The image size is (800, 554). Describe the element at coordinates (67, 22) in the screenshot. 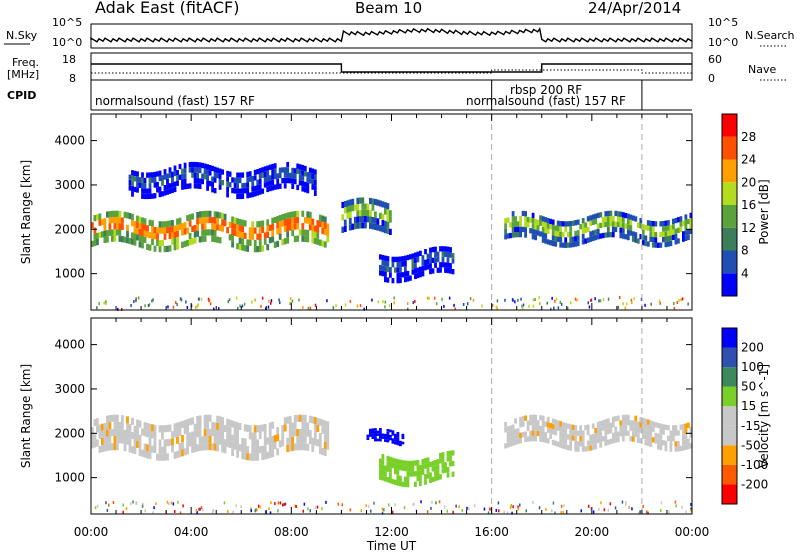

I see `nsky-top-tick: 10^5` at that location.